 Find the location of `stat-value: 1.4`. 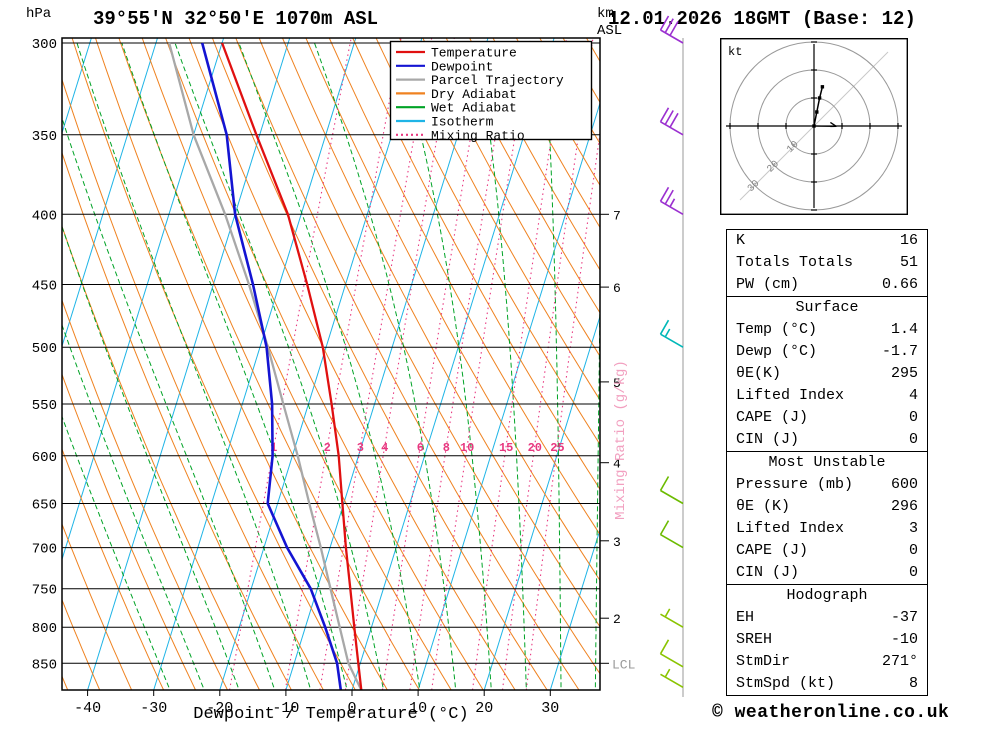

stat-value: 1.4 is located at coordinates (904, 329).